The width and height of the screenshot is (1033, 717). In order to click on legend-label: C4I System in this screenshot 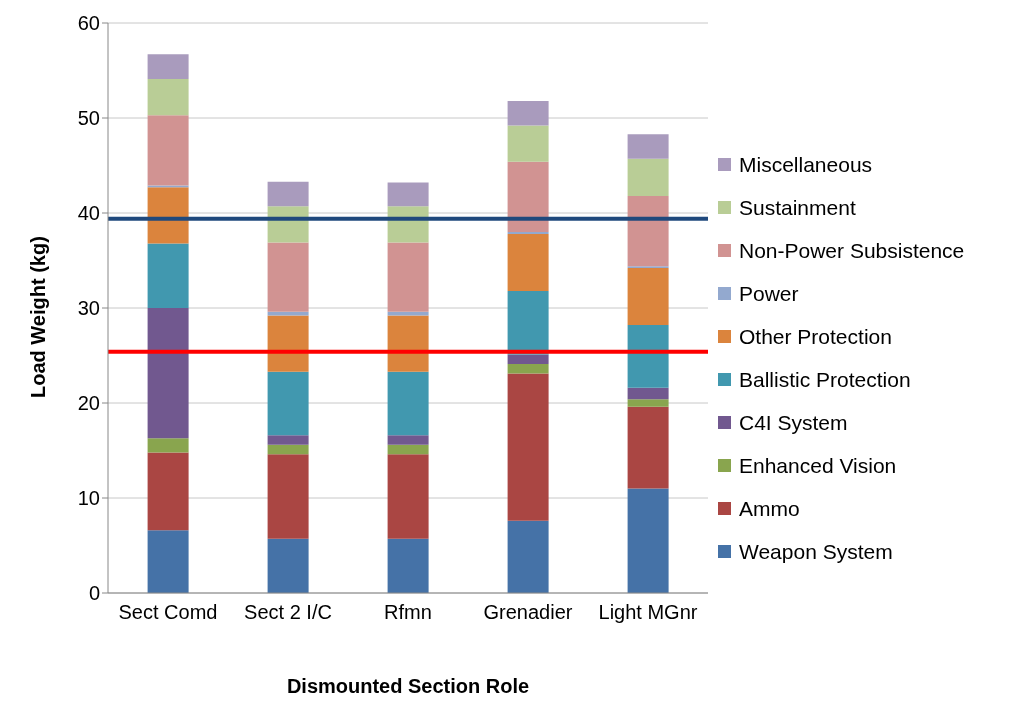, I will do `click(793, 422)`.